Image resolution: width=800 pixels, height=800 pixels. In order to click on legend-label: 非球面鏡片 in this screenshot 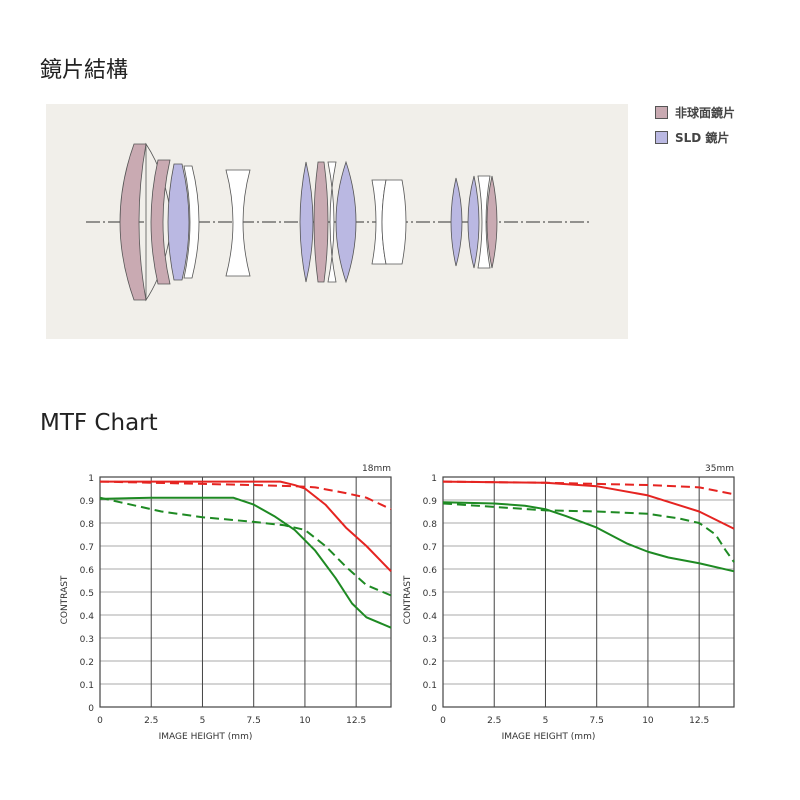, I will do `click(705, 113)`.